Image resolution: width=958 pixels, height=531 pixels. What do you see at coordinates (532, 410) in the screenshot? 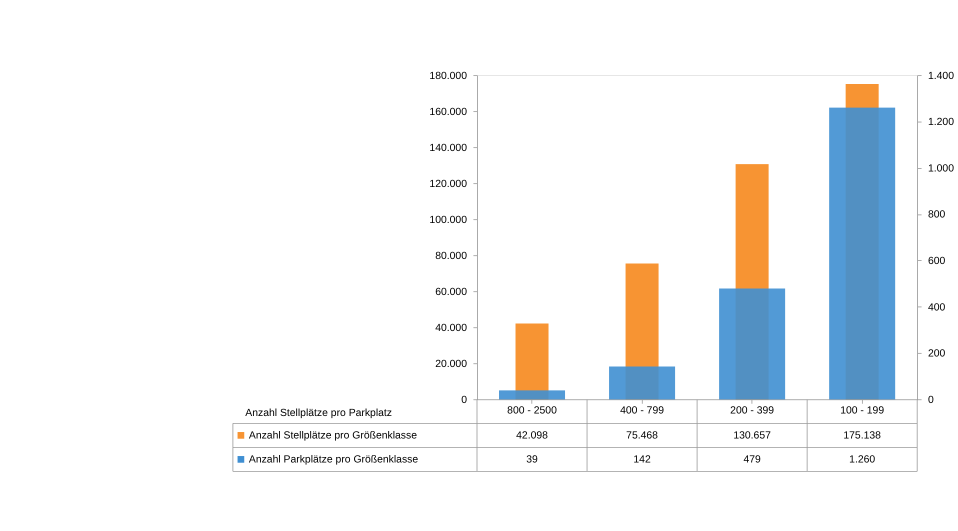
I see `x-tick-label: 800 - 2500` at bounding box center [532, 410].